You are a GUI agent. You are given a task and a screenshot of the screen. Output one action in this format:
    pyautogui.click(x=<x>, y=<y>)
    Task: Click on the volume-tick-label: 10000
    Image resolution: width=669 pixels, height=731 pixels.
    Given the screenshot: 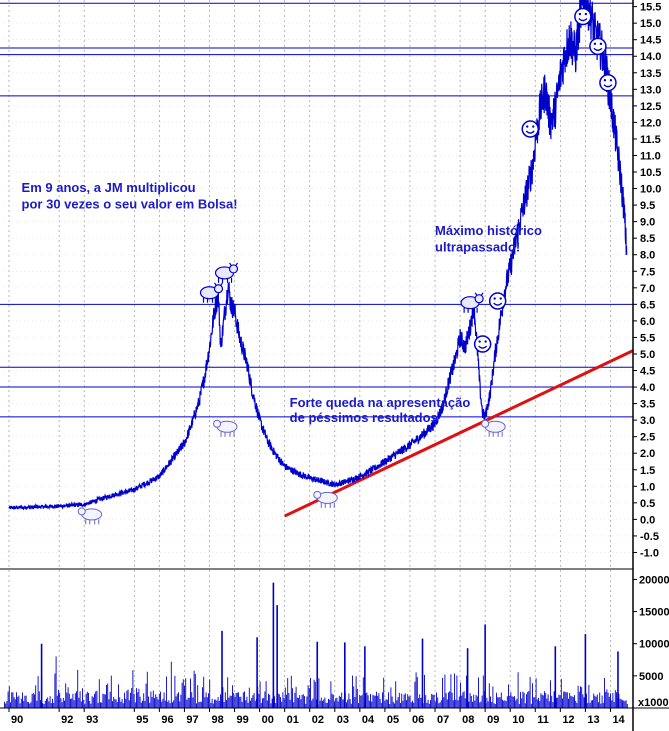 What is the action you would take?
    pyautogui.click(x=654, y=645)
    